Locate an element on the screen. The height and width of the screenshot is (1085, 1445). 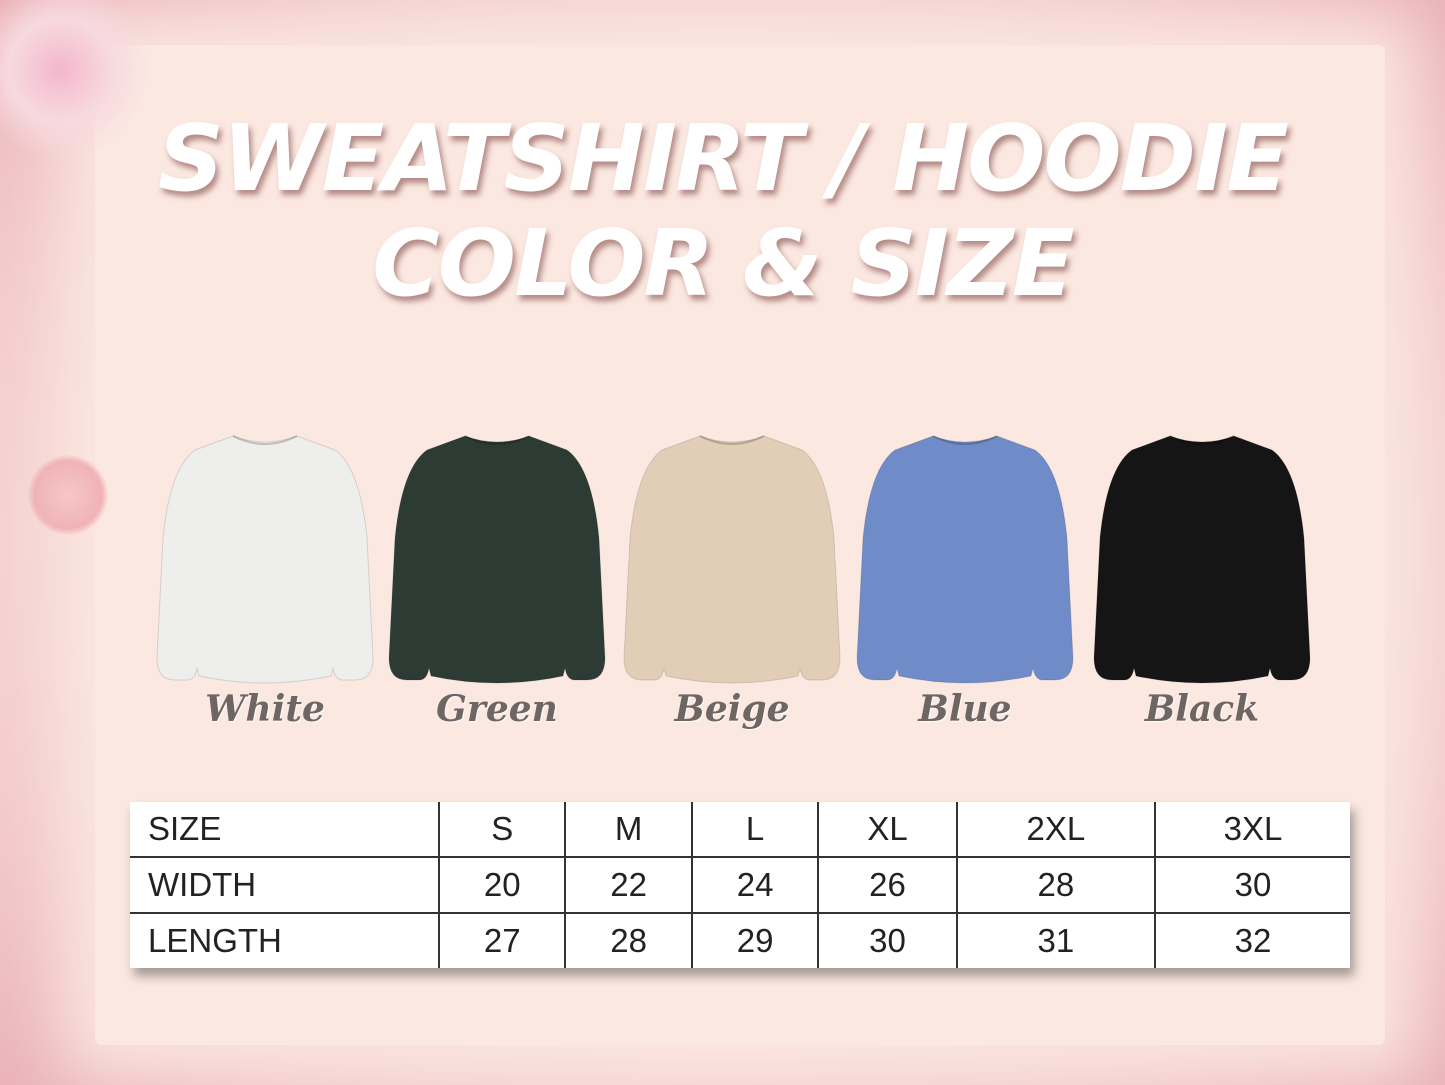
table-cell: 29 is located at coordinates (754, 940).